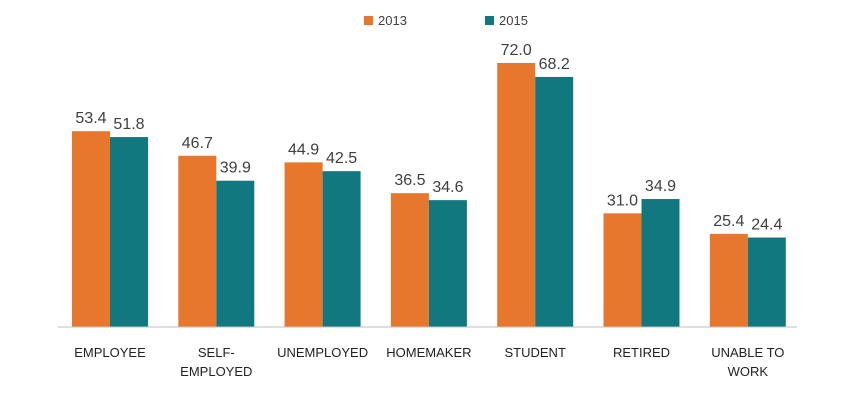 Image resolution: width=852 pixels, height=407 pixels. Describe the element at coordinates (728, 221) in the screenshot. I see `data-label-2013: 25.4` at that location.